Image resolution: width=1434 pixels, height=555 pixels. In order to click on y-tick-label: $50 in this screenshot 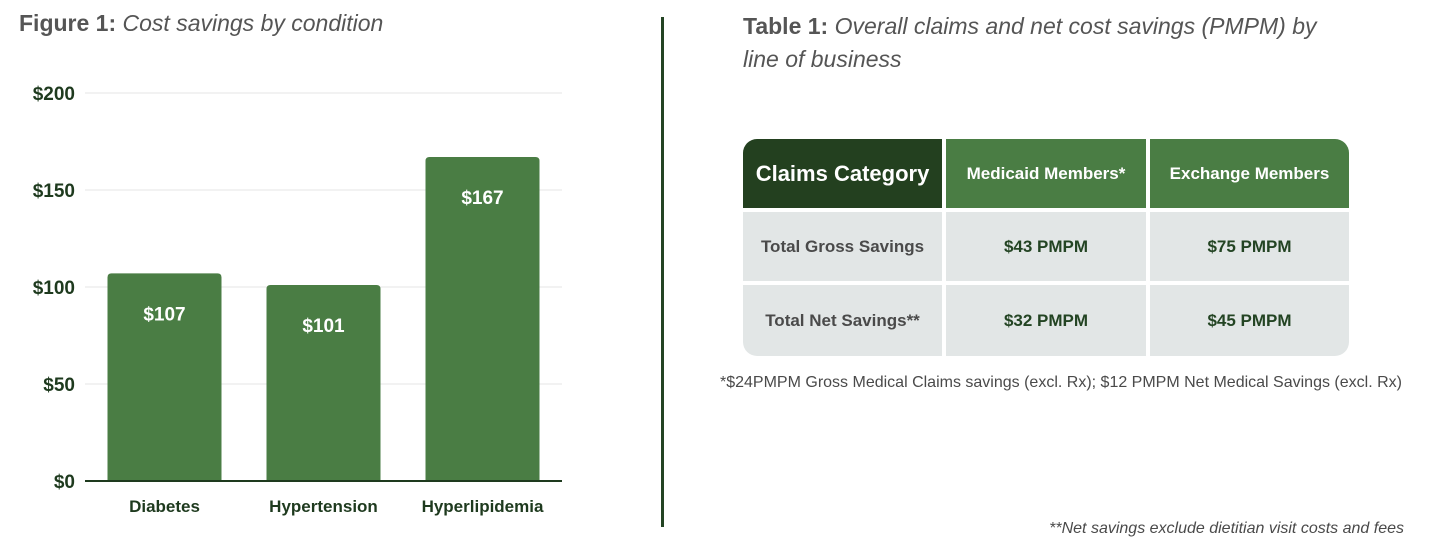, I will do `click(59, 385)`.